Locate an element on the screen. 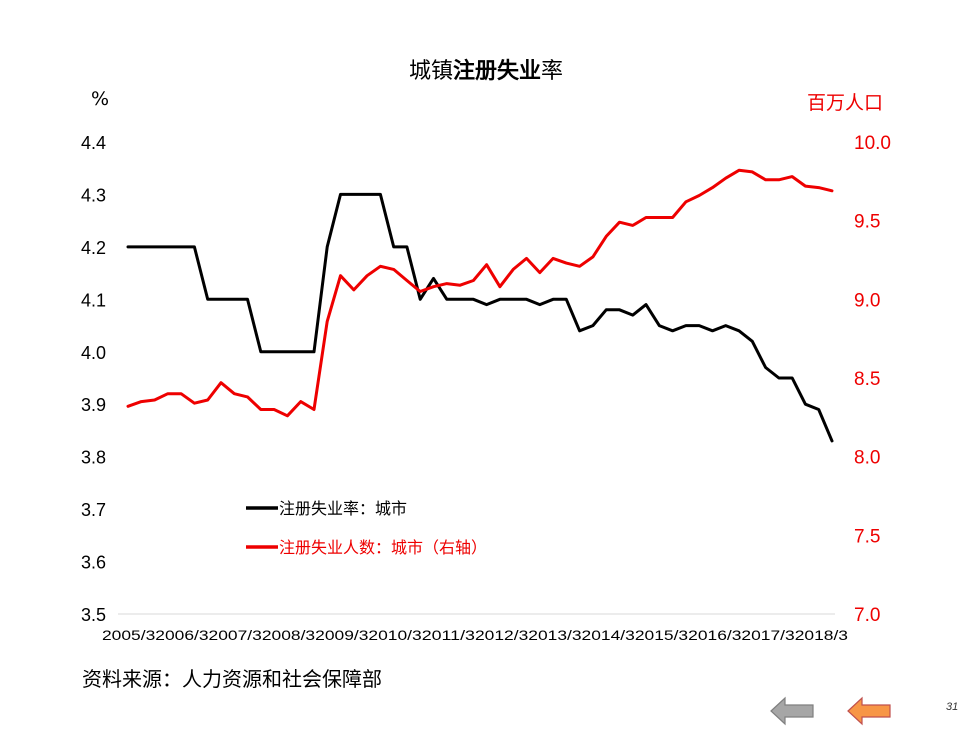  right-tick-label: 8.0 is located at coordinates (867, 458).